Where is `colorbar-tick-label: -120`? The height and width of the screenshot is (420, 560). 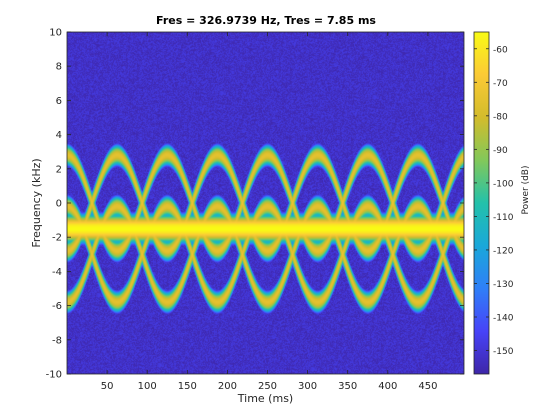 colorbar-tick-label: -120 is located at coordinates (503, 251).